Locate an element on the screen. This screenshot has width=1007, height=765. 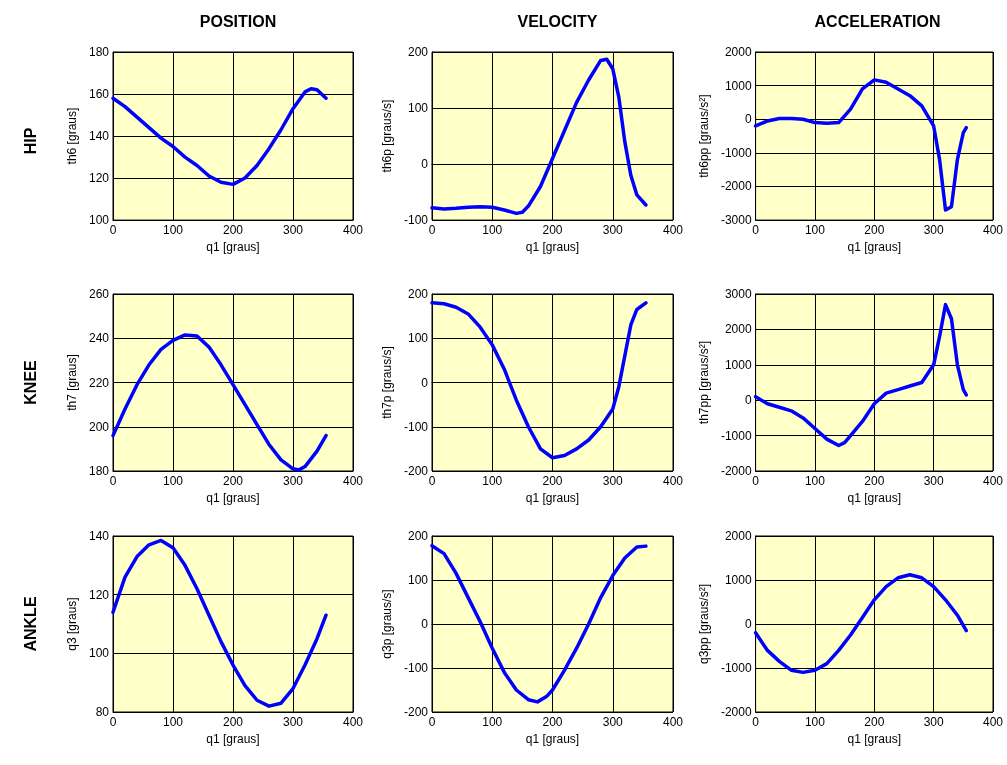
y-axis-title: q3p [graus/s] is located at coordinates (387, 624).